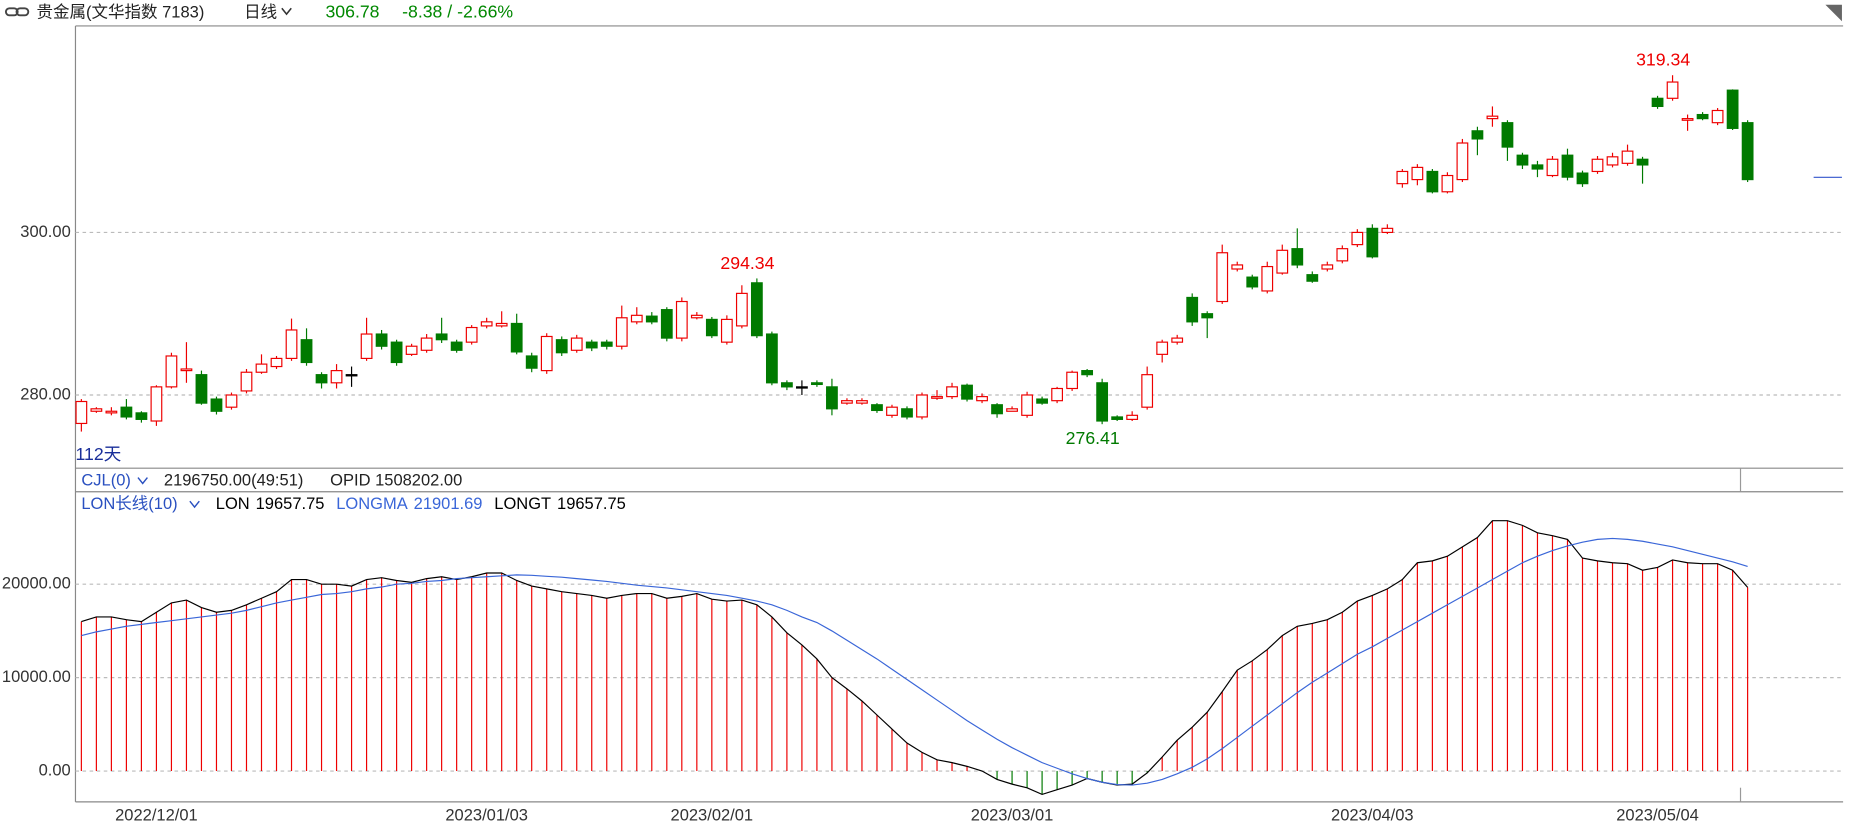 The width and height of the screenshot is (1849, 829). What do you see at coordinates (233, 504) in the screenshot?
I see `legend-name: LON` at bounding box center [233, 504].